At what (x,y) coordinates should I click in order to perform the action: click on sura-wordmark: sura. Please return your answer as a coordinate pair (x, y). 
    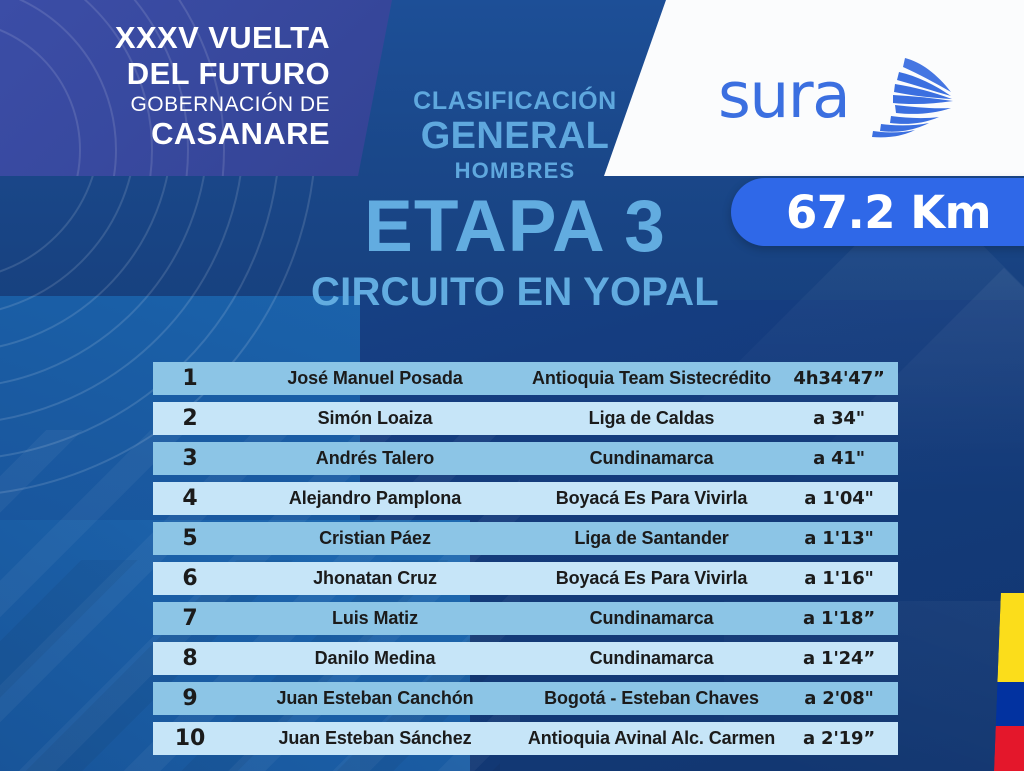
    Looking at the image, I should click on (784, 95).